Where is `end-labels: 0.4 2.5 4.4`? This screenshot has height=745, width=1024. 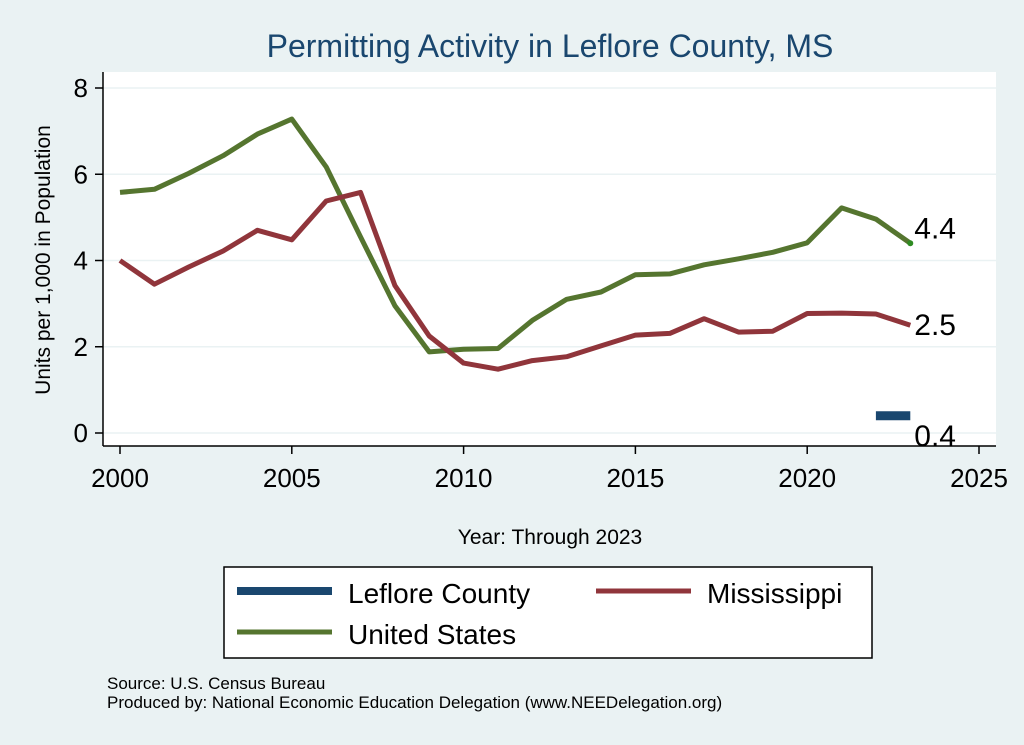 end-labels: 0.4 2.5 4.4 is located at coordinates (935, 332).